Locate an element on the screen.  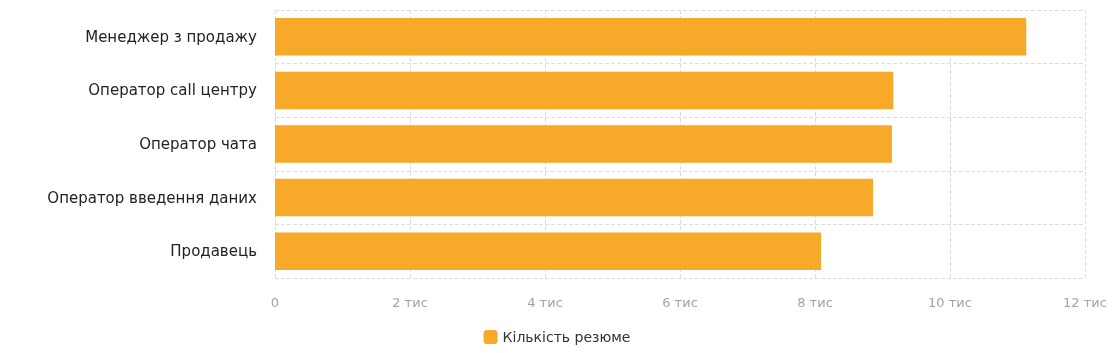
y-tick-label: Менеджер з продажу is located at coordinates (171, 36).